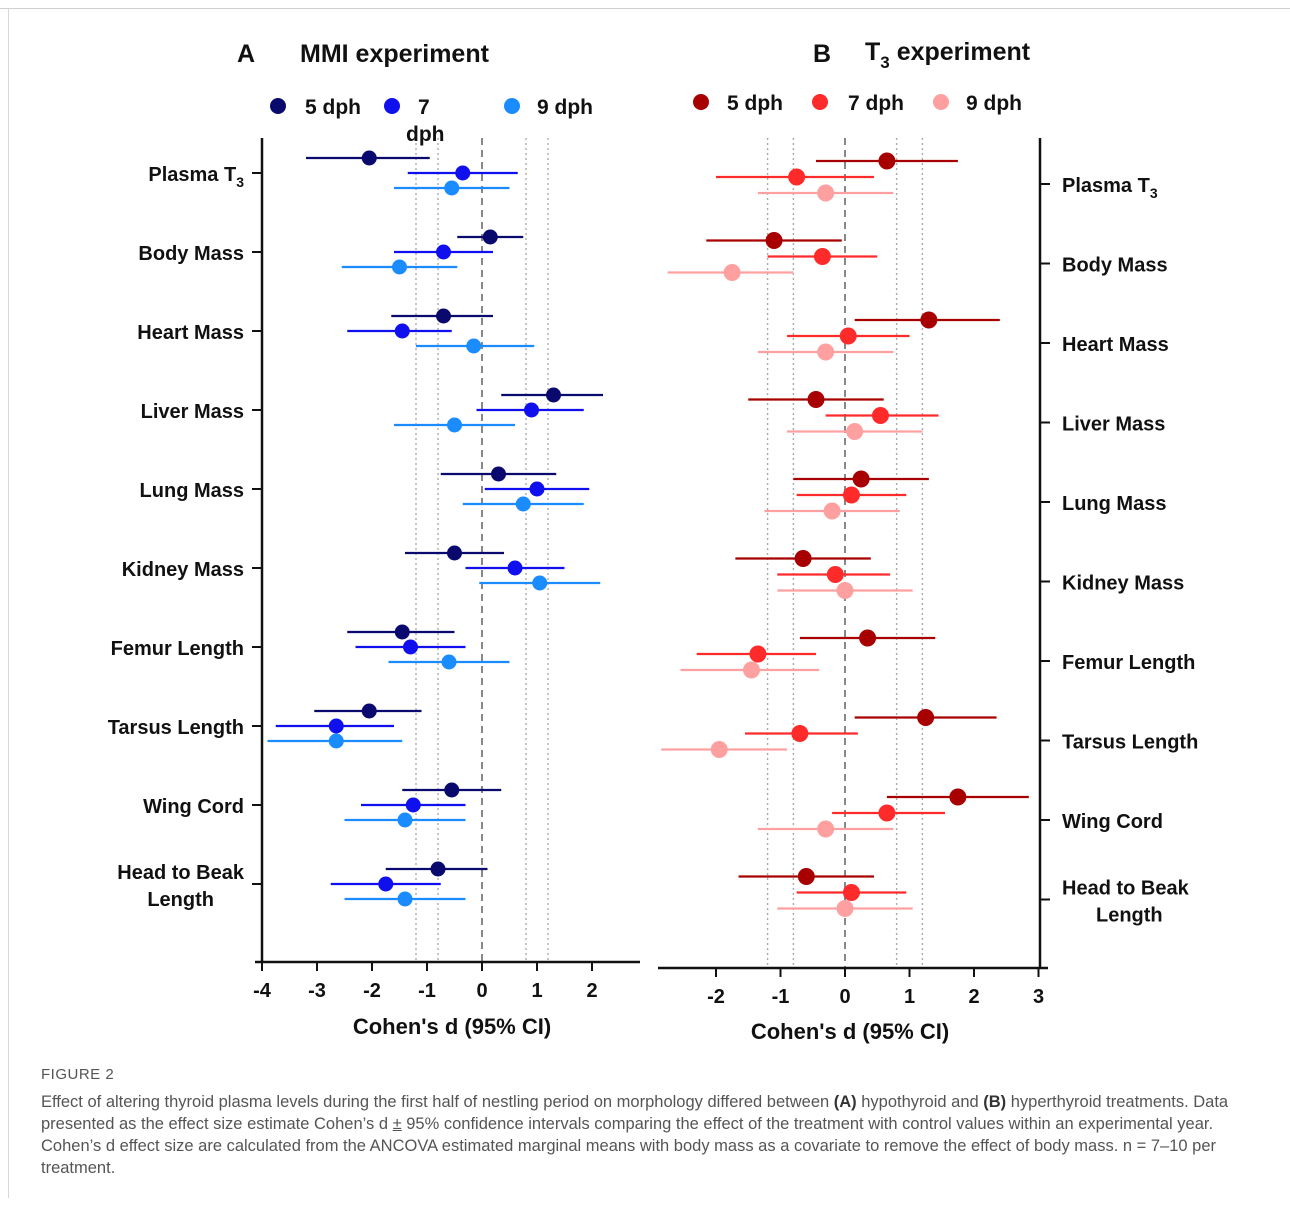 This screenshot has height=1205, width=1290. What do you see at coordinates (822, 54) in the screenshot?
I see `panel-letter: B` at bounding box center [822, 54].